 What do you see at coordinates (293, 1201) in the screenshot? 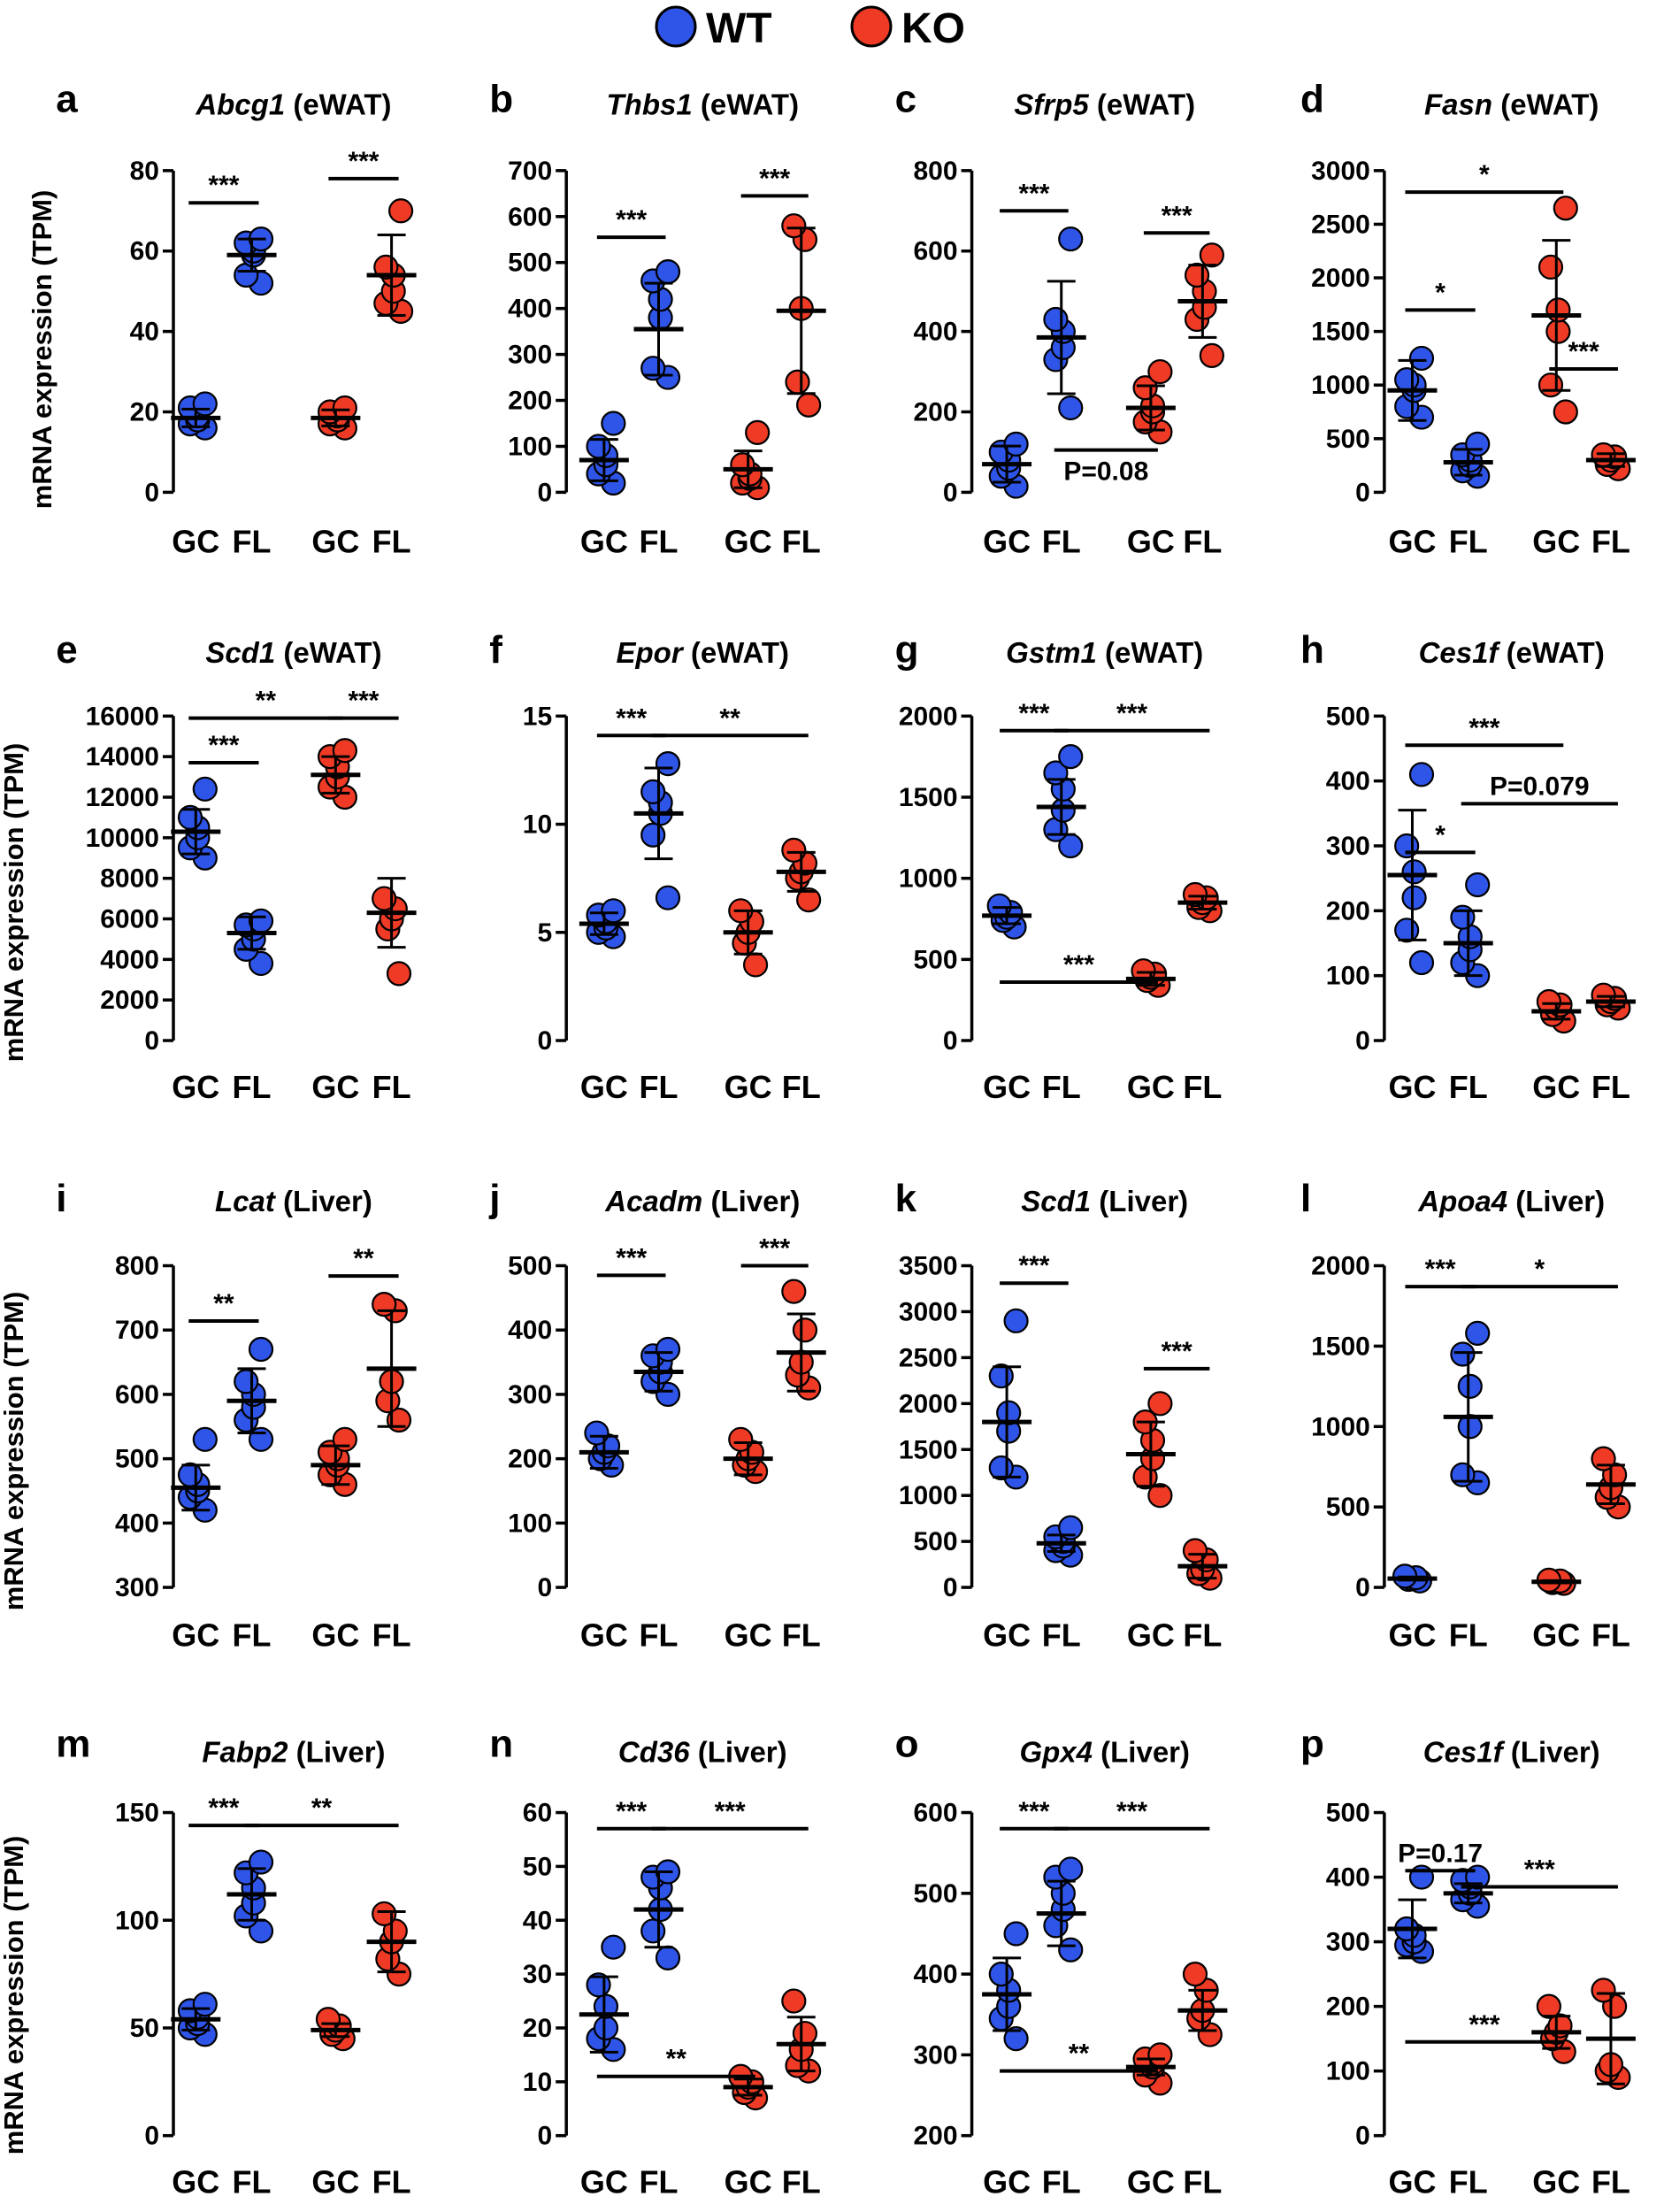
I see `panel-title: Lcat (Liver)` at bounding box center [293, 1201].